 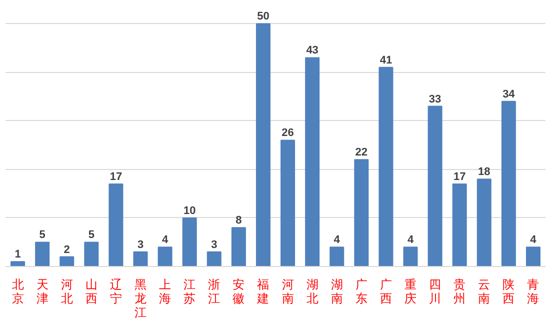 What do you see at coordinates (386, 292) in the screenshot?
I see `x-tick-label: 广西` at bounding box center [386, 292].